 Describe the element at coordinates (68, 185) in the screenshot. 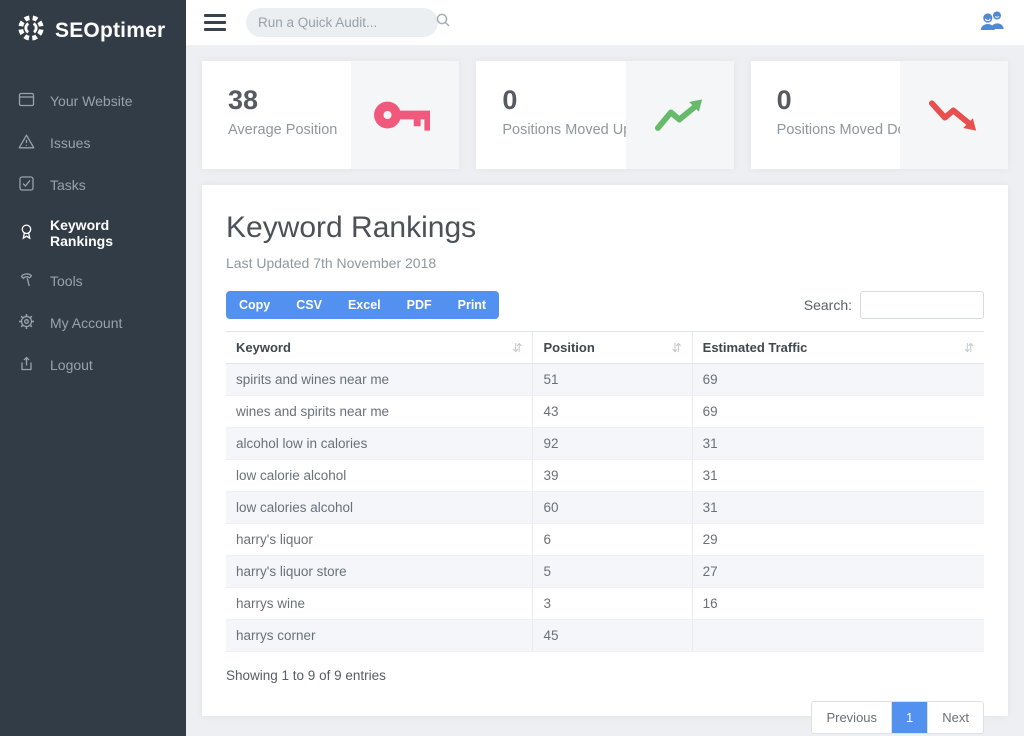

I see `sidebar-item-label: Tasks` at that location.